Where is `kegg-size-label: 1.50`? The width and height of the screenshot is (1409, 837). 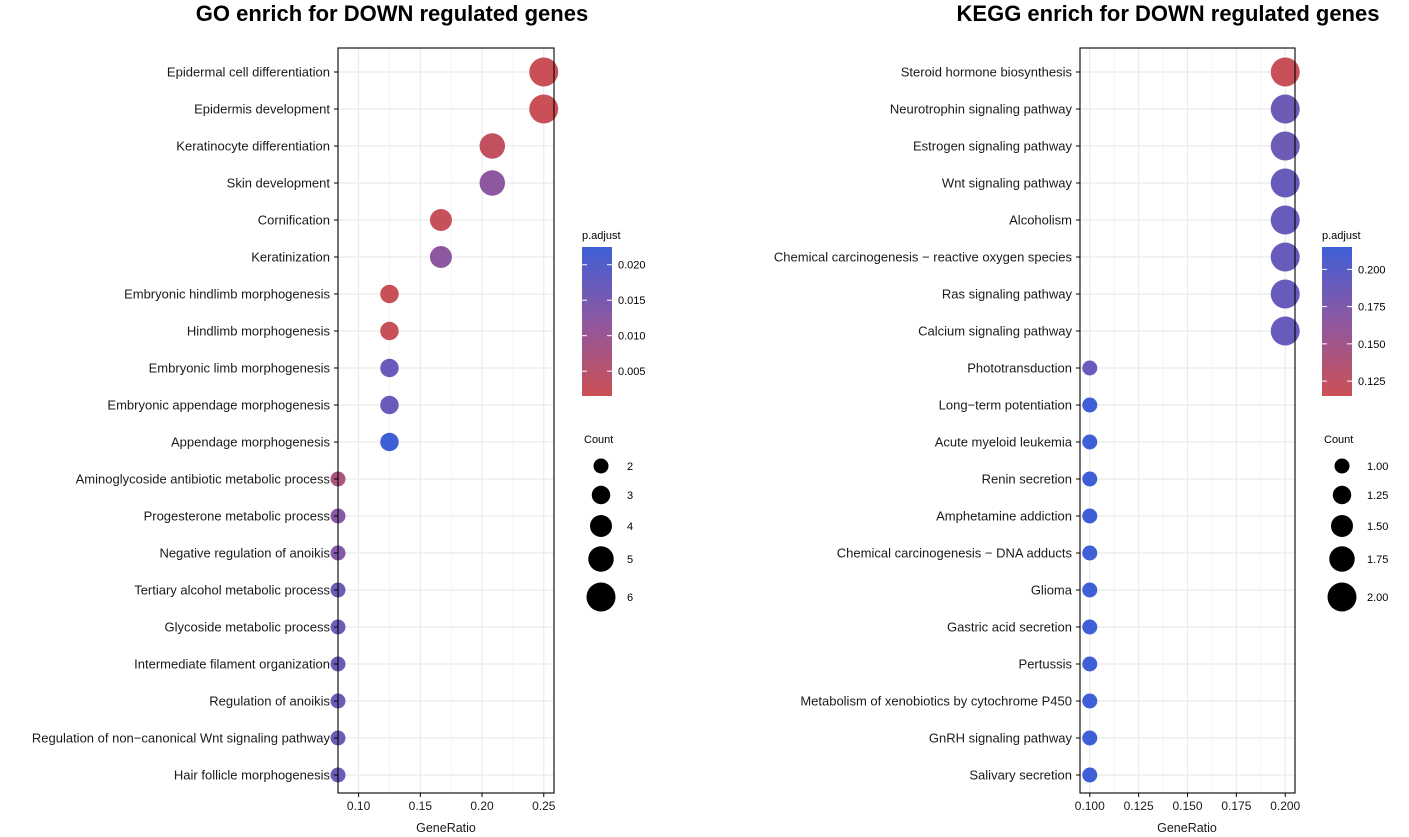 kegg-size-label: 1.50 is located at coordinates (1377, 527).